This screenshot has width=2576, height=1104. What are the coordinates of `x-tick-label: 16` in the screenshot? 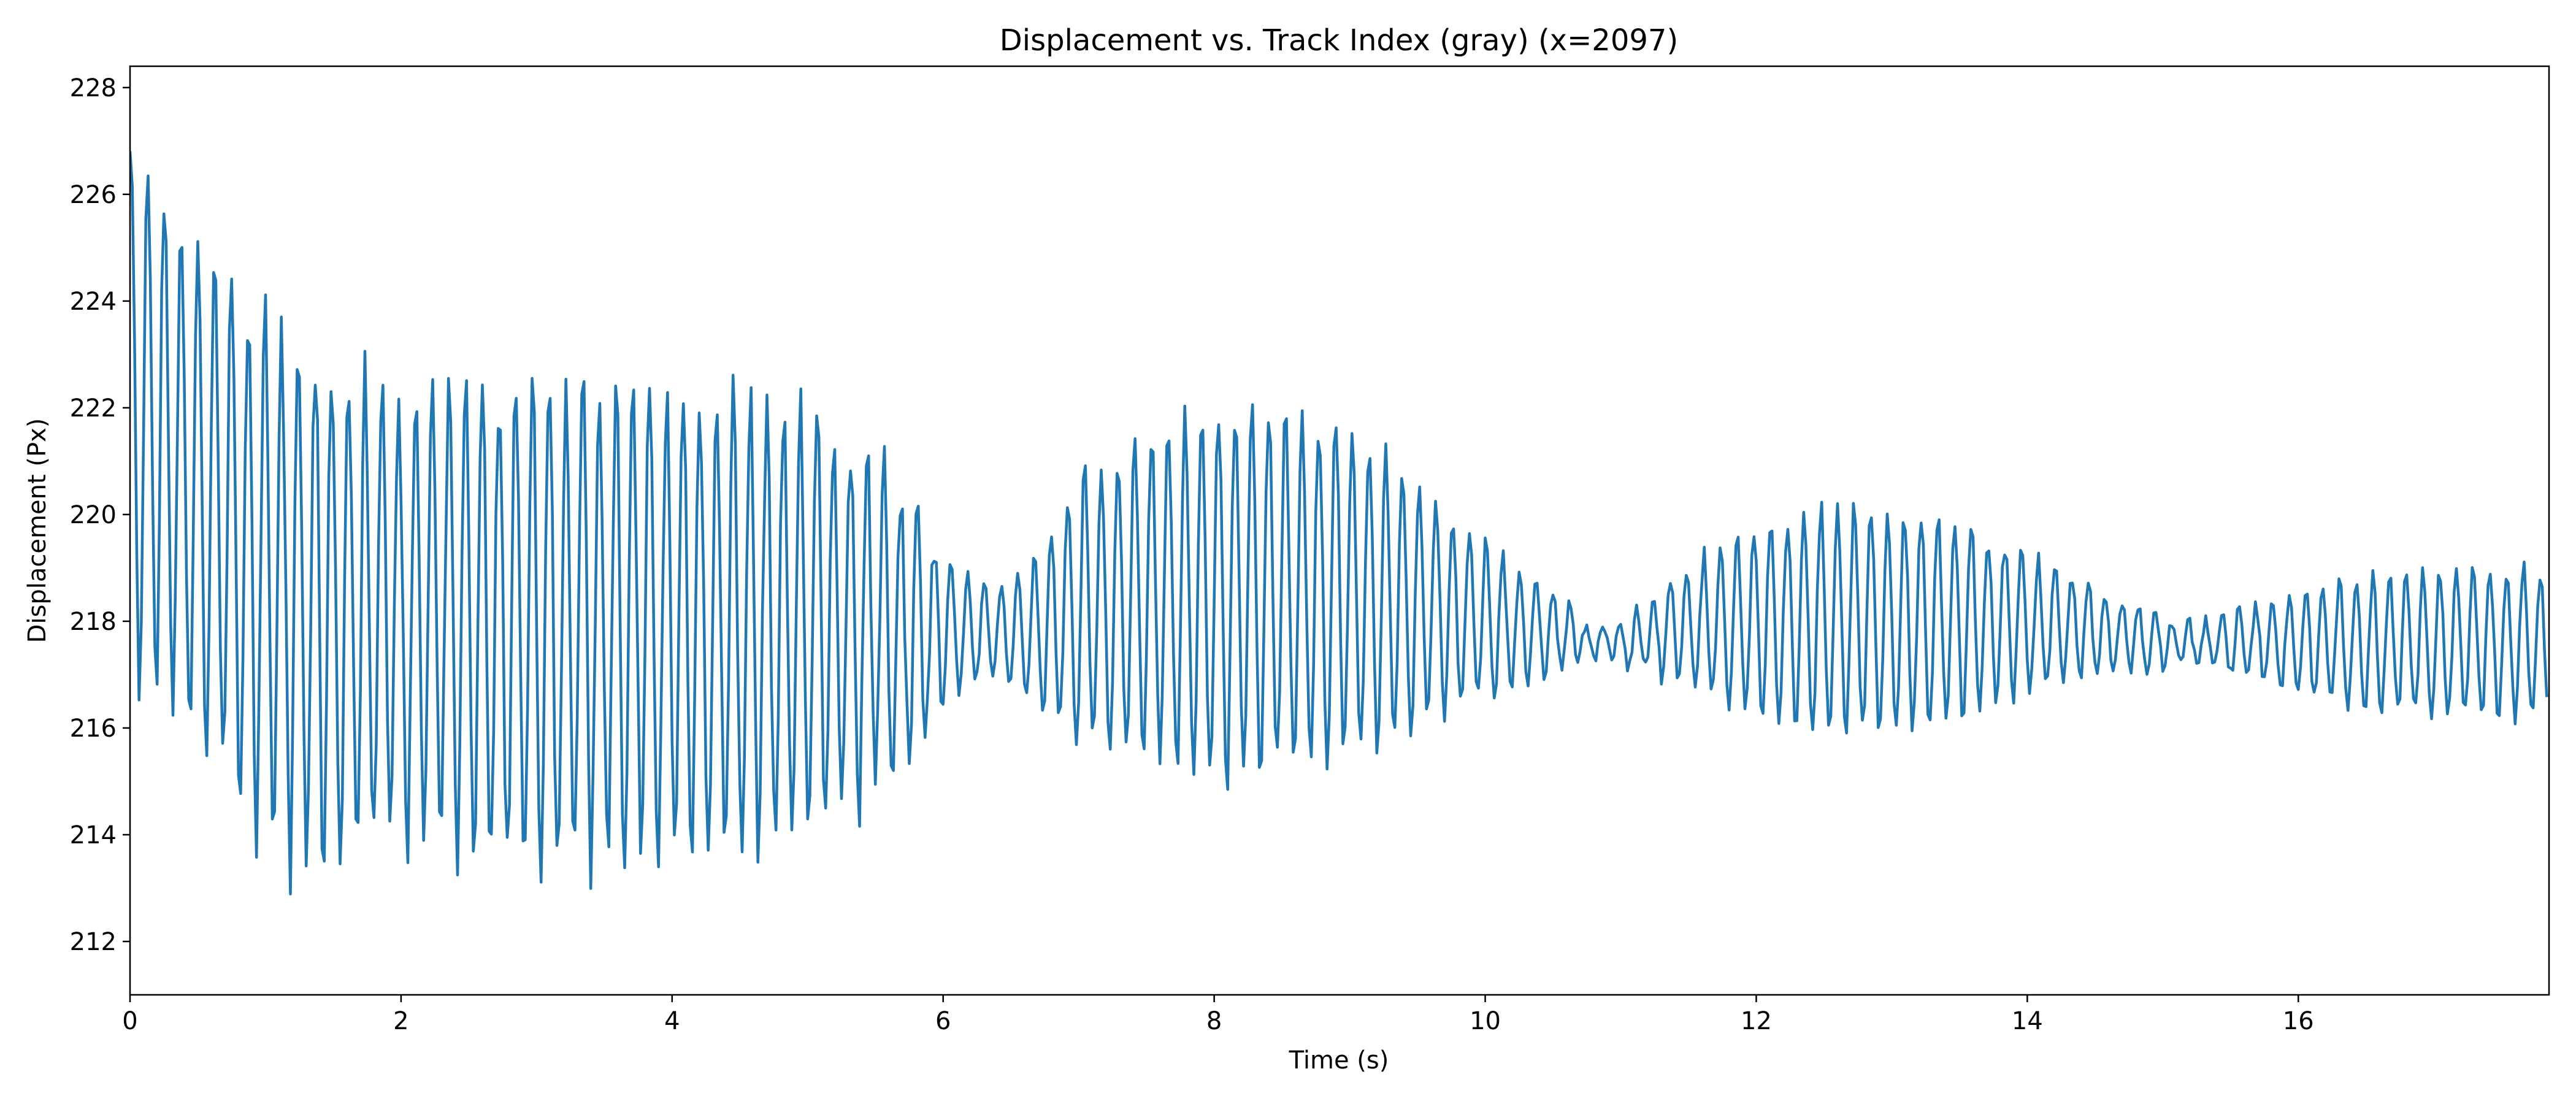 It's located at (2298, 1021).